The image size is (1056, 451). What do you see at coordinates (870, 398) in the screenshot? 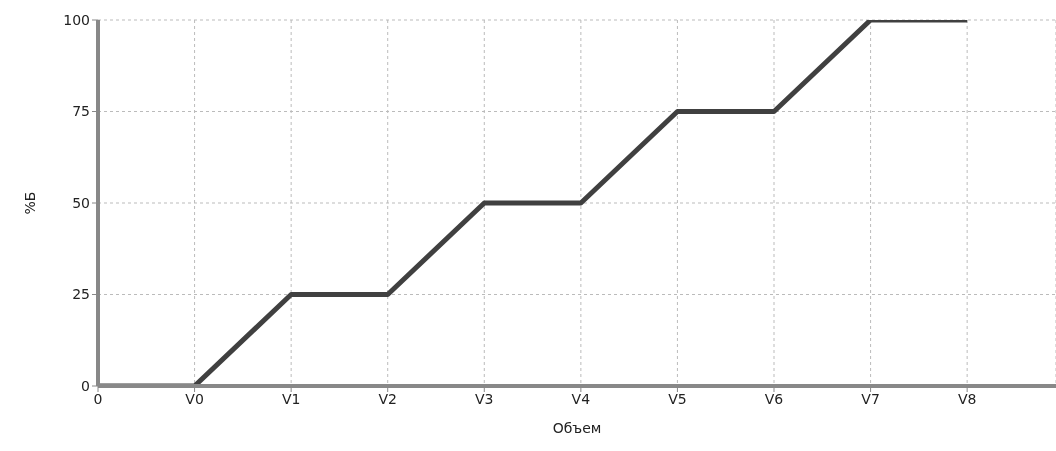
I see `x-tick-label: V7` at bounding box center [870, 398].